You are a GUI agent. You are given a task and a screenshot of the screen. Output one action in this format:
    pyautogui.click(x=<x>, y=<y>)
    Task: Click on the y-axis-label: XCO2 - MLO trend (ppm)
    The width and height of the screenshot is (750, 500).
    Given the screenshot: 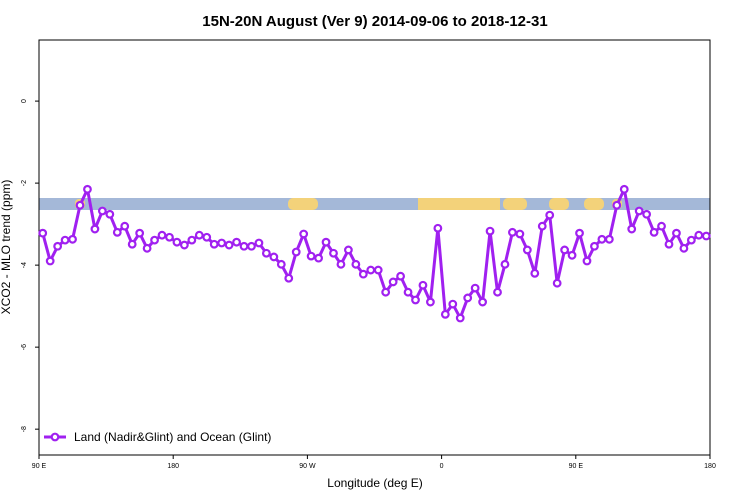 What is the action you would take?
    pyautogui.click(x=6, y=247)
    